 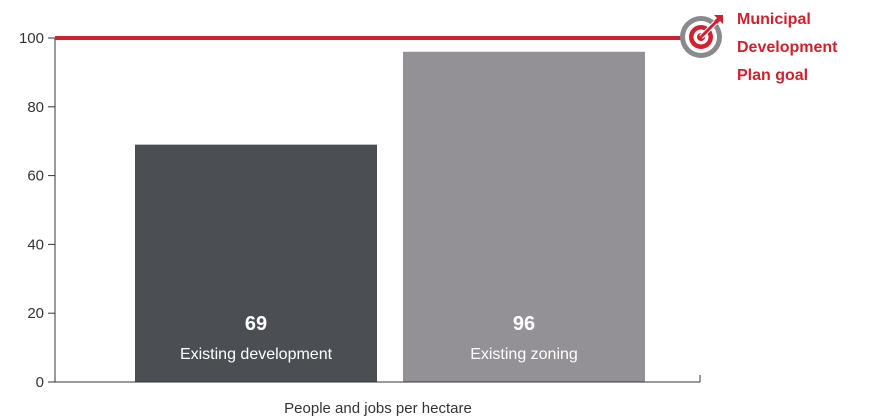 What do you see at coordinates (379, 338) in the screenshot?
I see `bar-labels: 69 Existing development 96 Existing zoning` at bounding box center [379, 338].